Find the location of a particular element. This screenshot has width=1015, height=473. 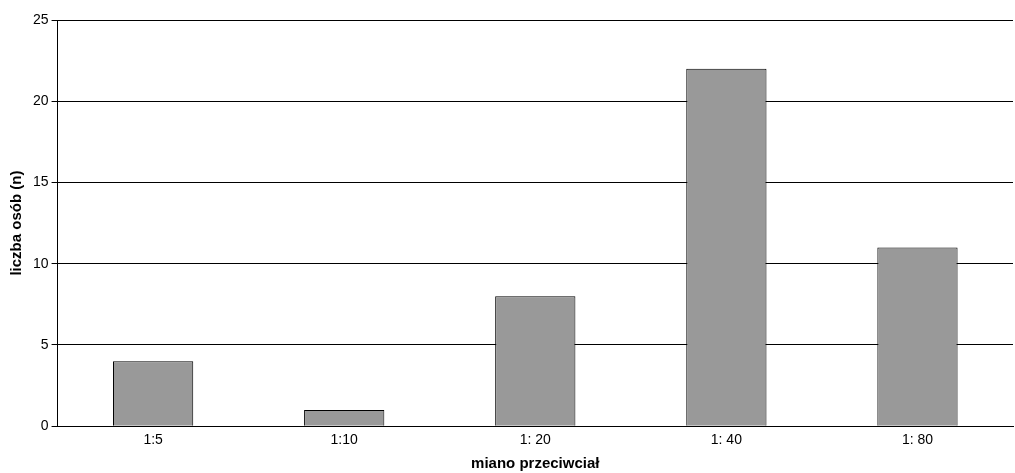

x-tick-label: 1:5 is located at coordinates (153, 439).